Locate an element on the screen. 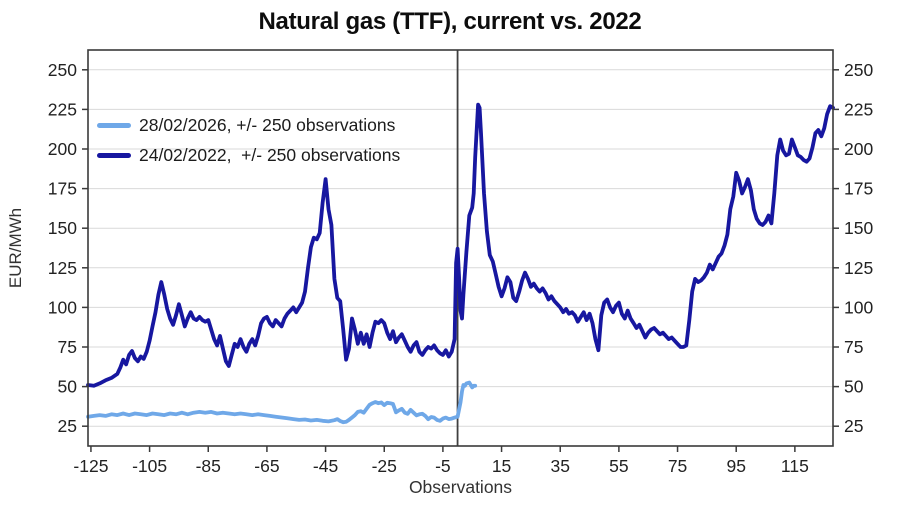 The width and height of the screenshot is (900, 510). x-axis-label: Observations is located at coordinates (460, 487).